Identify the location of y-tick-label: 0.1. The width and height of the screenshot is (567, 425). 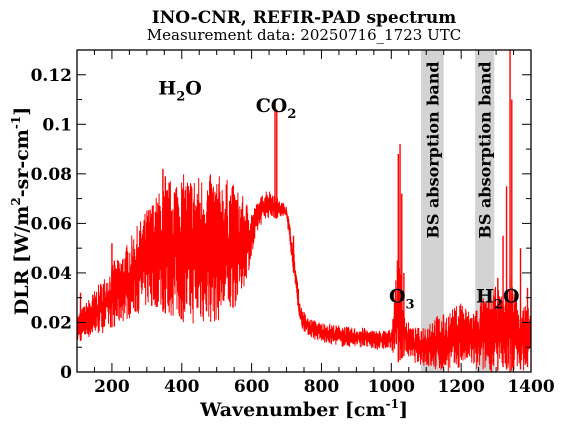
(57, 125).